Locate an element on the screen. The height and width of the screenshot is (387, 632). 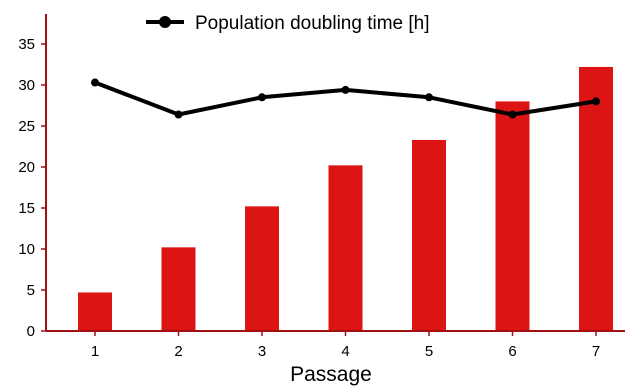
y-tick-label-35: 35 is located at coordinates (26, 44).